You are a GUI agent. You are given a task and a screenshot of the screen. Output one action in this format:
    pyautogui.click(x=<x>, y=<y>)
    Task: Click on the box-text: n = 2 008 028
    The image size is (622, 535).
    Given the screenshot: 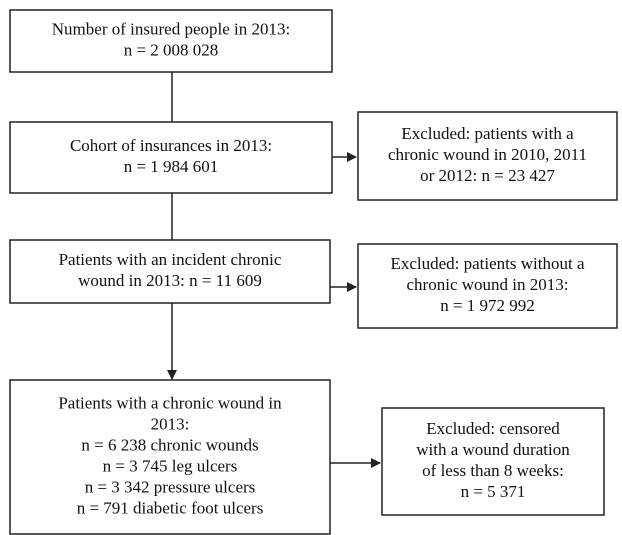 What is the action you would take?
    pyautogui.click(x=171, y=49)
    